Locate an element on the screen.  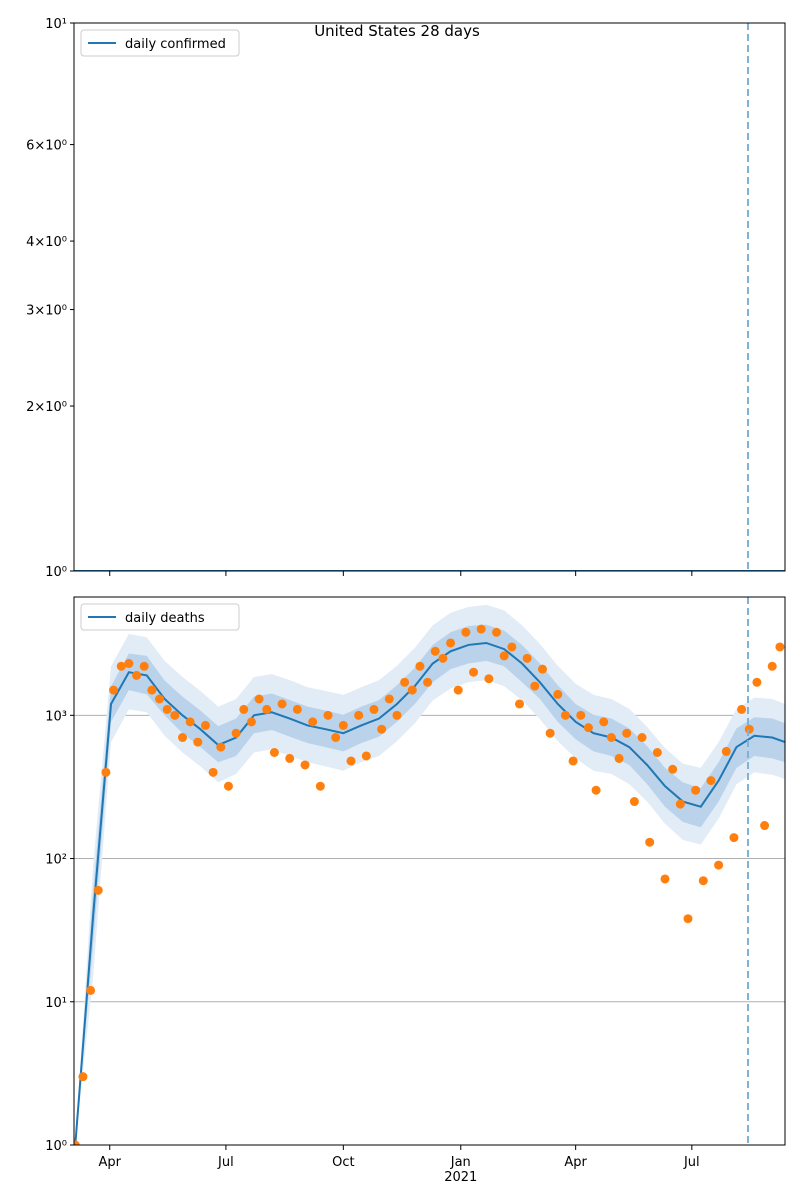
legend-label: daily confirmed is located at coordinates (175, 44).